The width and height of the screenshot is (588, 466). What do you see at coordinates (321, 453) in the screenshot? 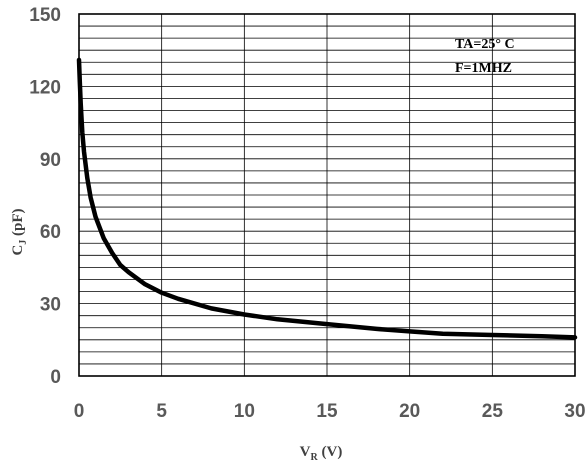
I see `x-axis-label: VR (V)` at bounding box center [321, 453].